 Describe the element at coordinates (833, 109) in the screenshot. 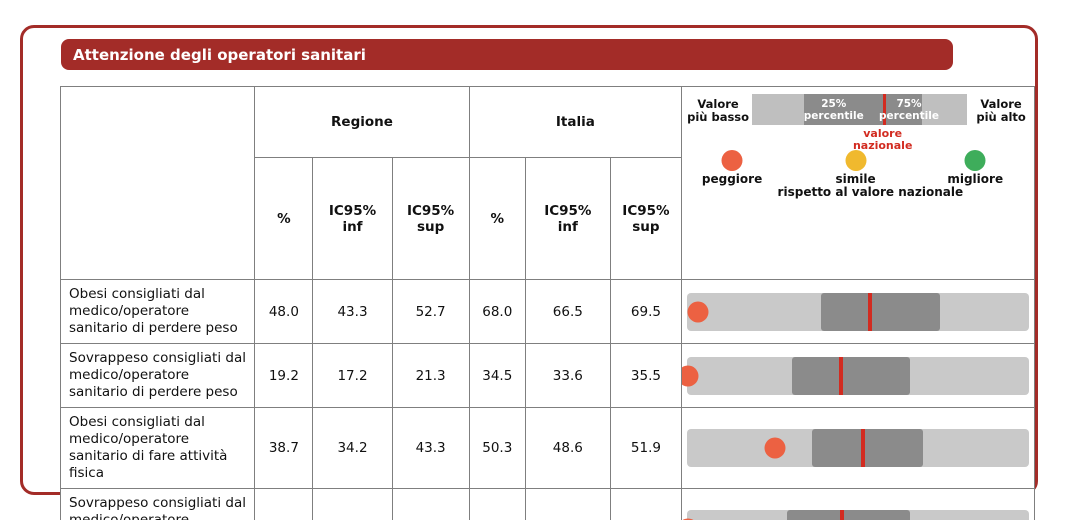

I see `legend-p25-label: 25% percentile` at that location.